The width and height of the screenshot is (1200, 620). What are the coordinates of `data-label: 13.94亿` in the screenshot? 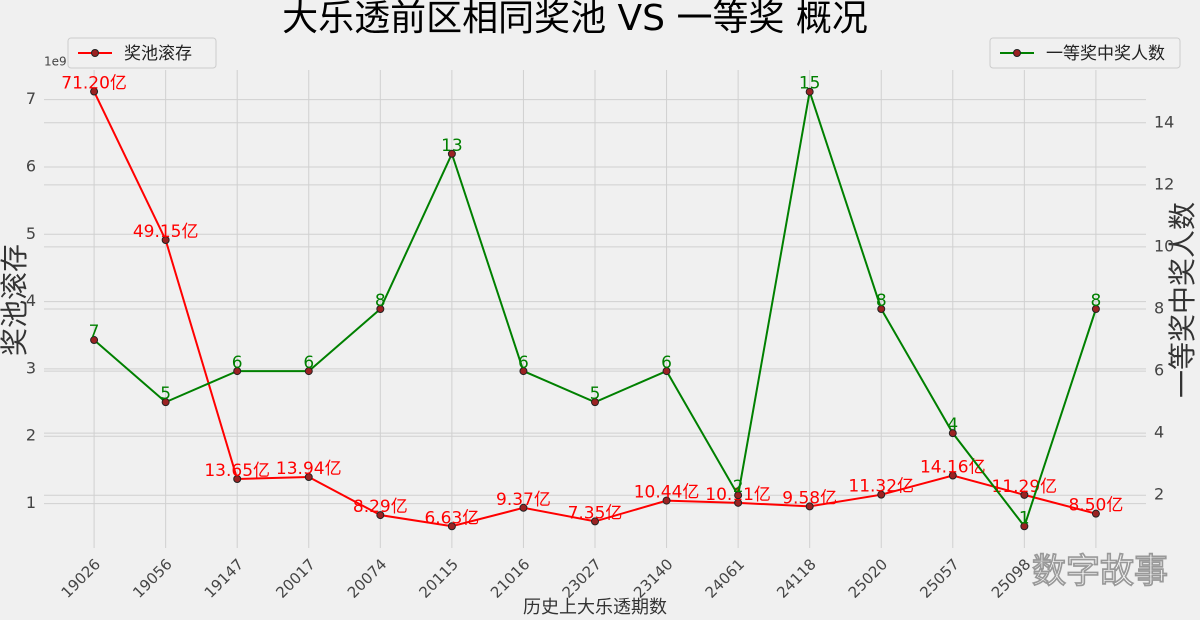 It's located at (309, 469).